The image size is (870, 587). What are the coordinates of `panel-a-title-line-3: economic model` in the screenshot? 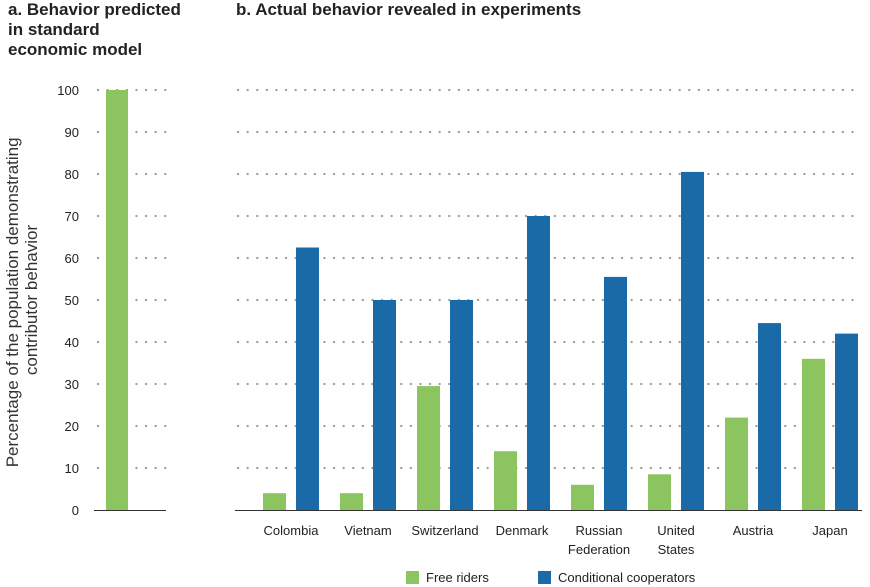 It's located at (75, 49).